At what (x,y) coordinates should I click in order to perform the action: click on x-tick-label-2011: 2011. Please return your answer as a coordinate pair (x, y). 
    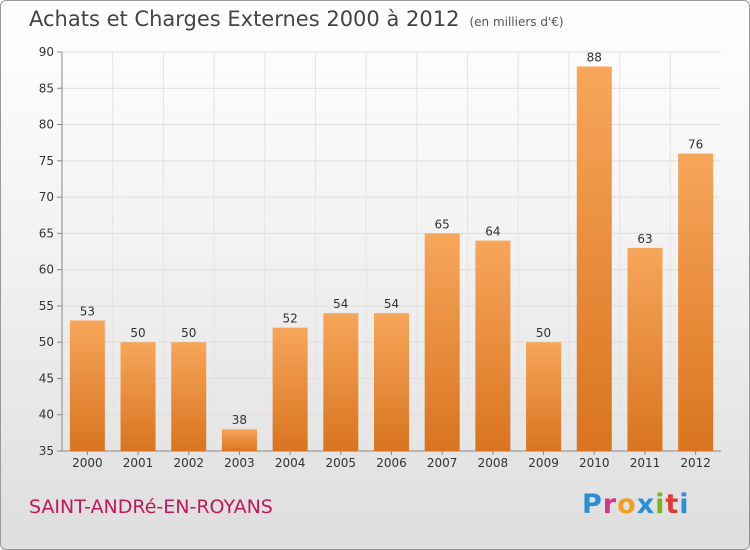
    Looking at the image, I should click on (645, 463).